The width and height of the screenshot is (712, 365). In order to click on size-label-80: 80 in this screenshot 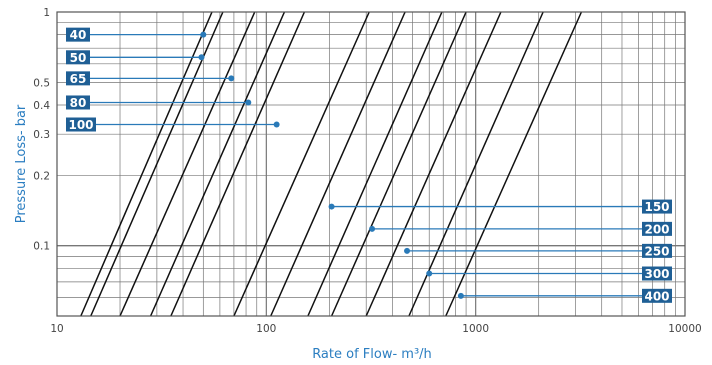, I will do `click(78, 103)`.